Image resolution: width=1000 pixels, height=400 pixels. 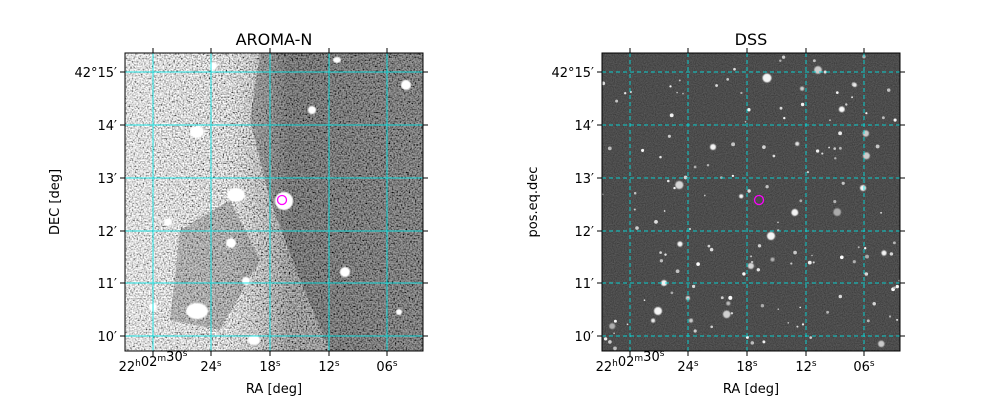 What do you see at coordinates (751, 39) in the screenshot?
I see `dss-title: DSS` at bounding box center [751, 39].